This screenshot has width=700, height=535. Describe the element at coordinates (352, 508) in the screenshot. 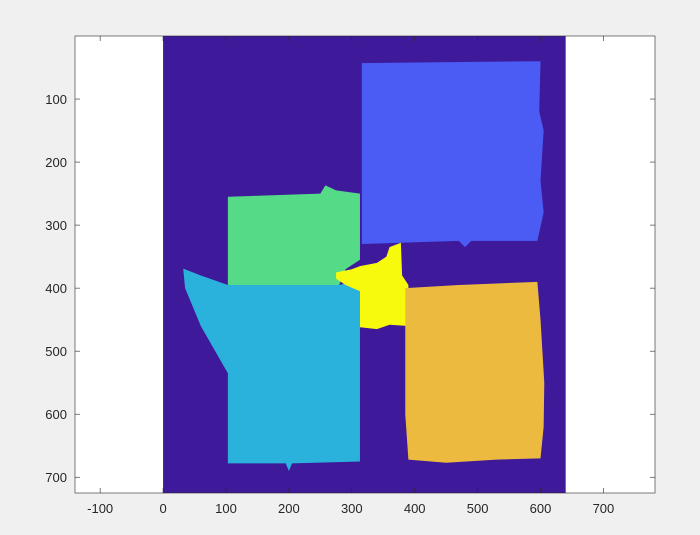

I see `x-tick-label: 300` at that location.